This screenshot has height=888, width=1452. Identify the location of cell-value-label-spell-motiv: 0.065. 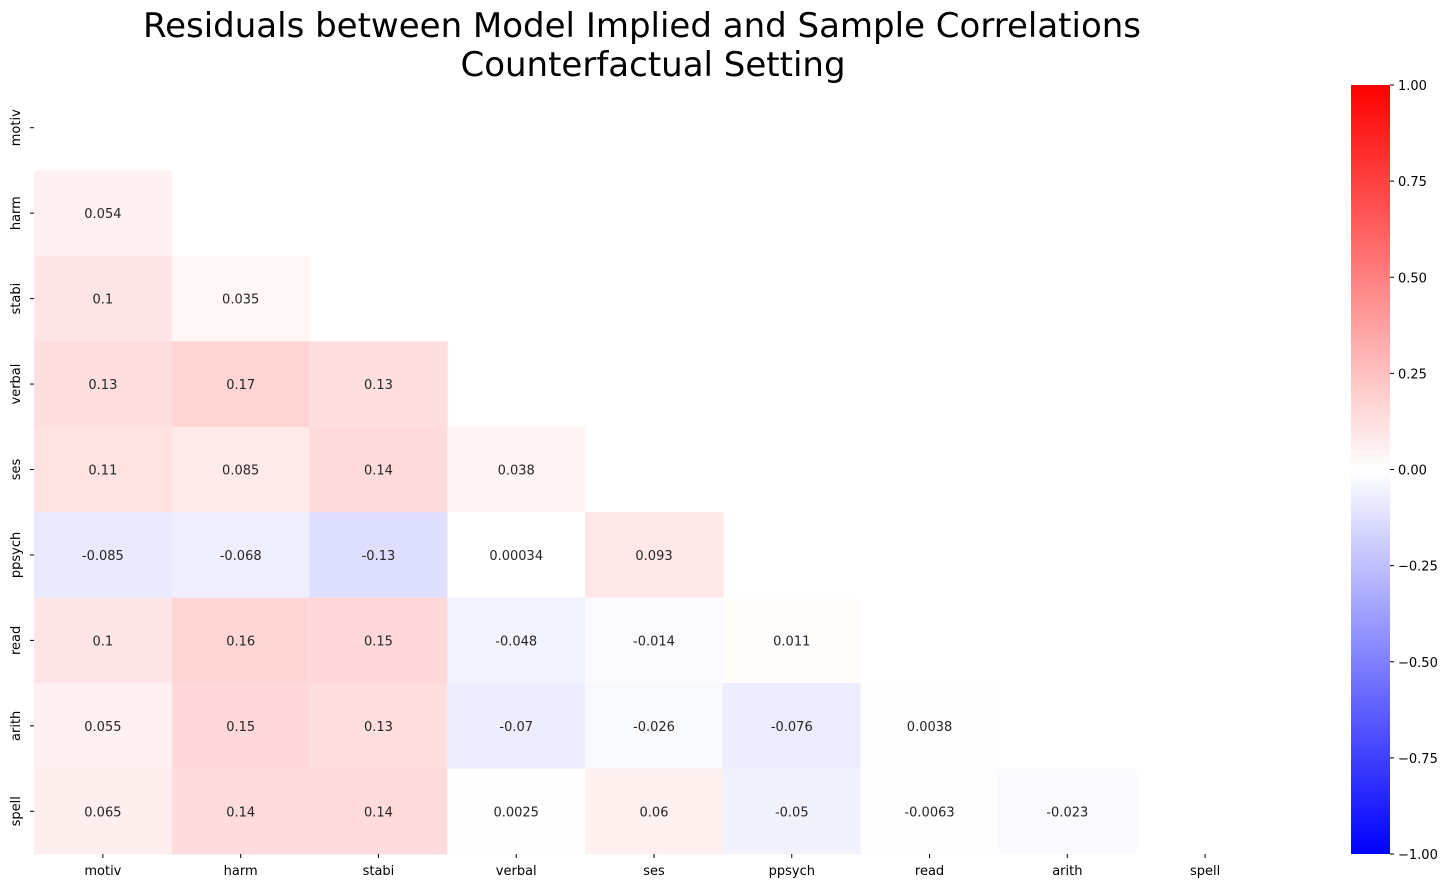
(102, 812).